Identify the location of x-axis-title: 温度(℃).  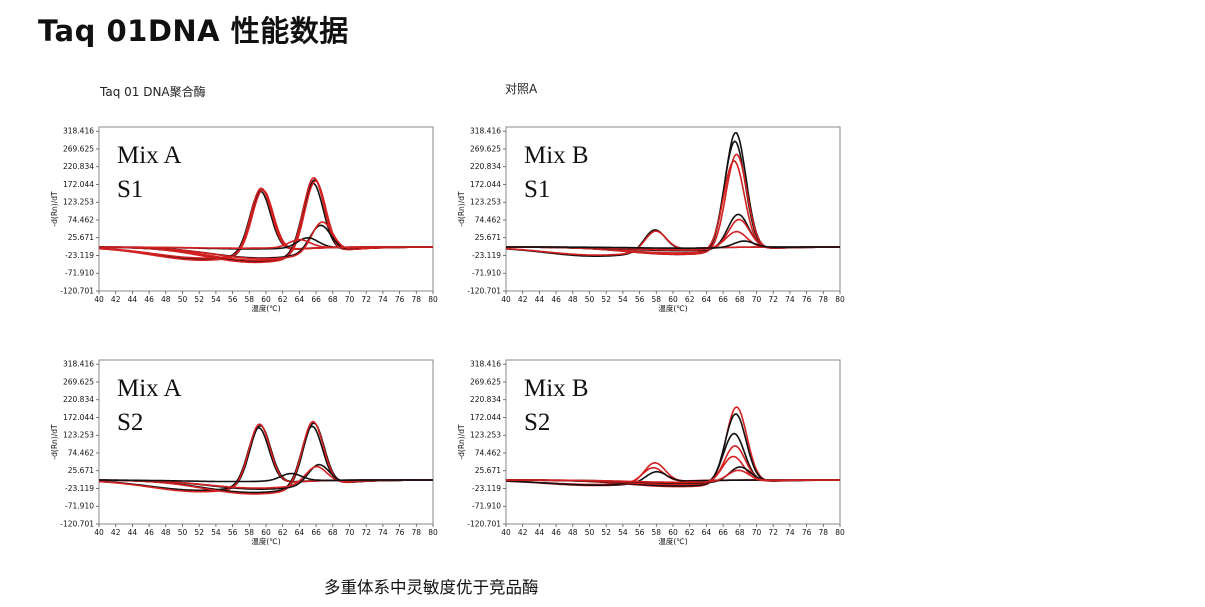
(672, 541).